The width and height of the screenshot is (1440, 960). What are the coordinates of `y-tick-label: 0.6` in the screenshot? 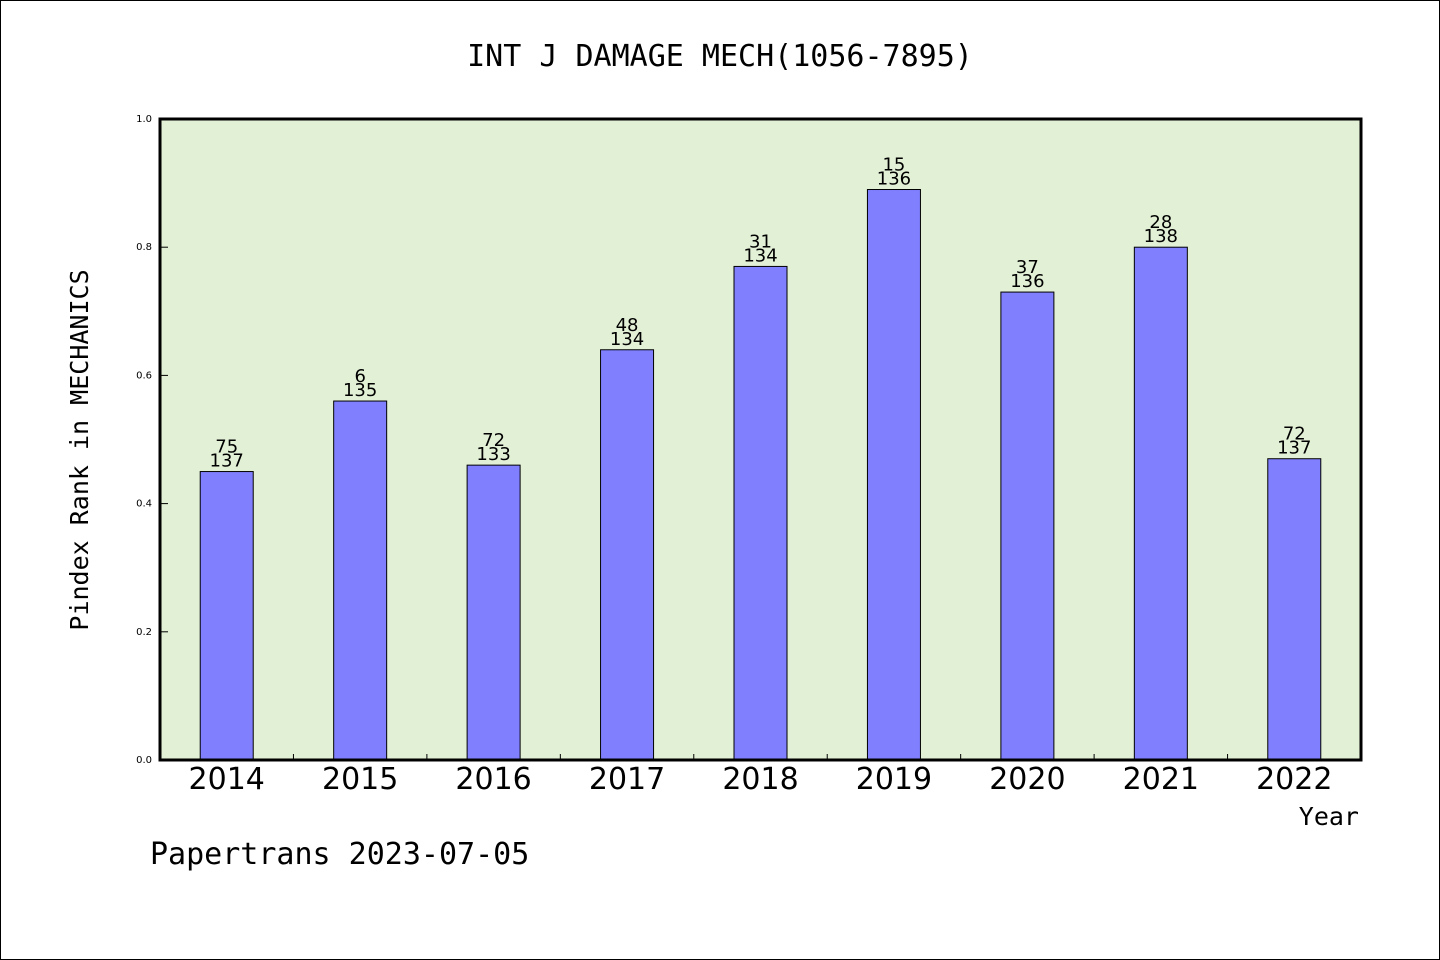 It's located at (144, 375).